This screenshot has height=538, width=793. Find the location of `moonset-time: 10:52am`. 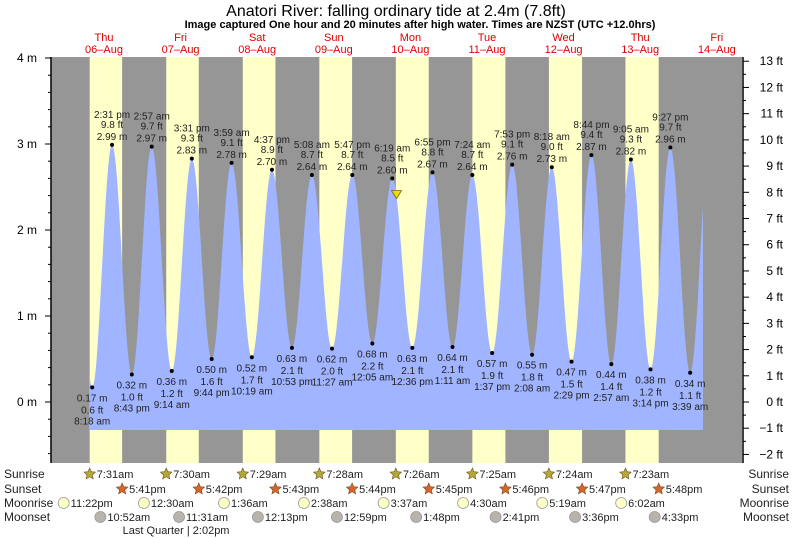

moonset-time: 10:52am is located at coordinates (128, 518).